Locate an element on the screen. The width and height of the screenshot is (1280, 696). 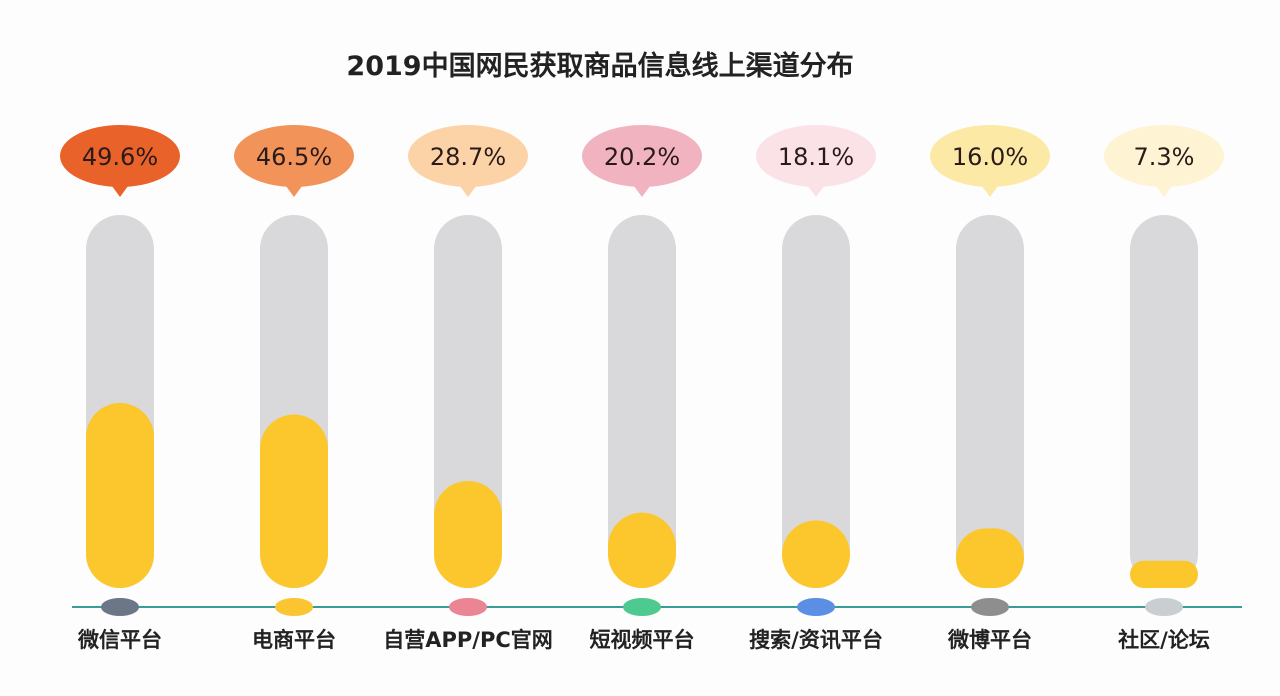
data-label: 18.1% is located at coordinates (816, 157).